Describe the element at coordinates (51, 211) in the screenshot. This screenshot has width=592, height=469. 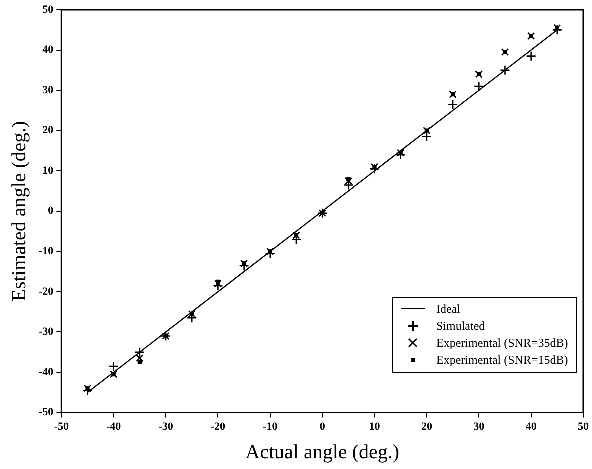
I see `y-tick-label: 0` at that location.